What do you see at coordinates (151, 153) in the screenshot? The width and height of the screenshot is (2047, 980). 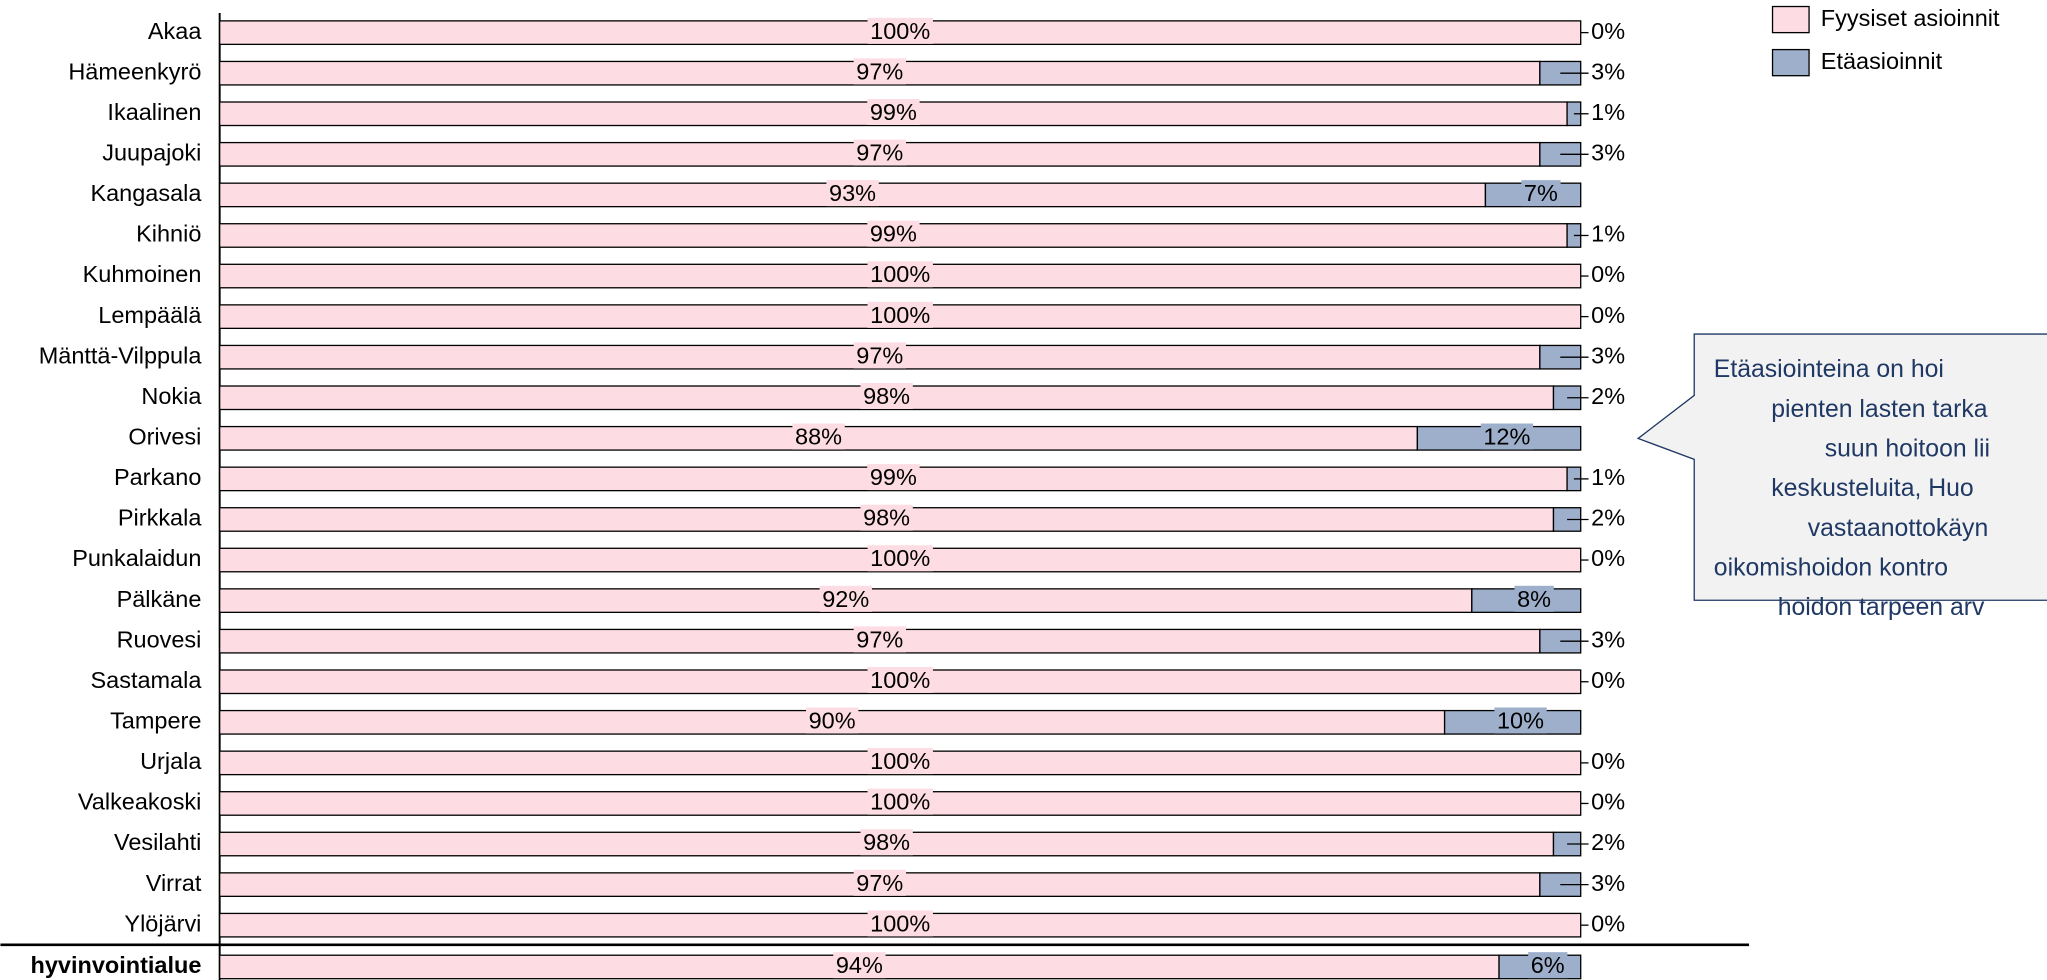 I see `y-tick-label: Juupajoki` at bounding box center [151, 153].